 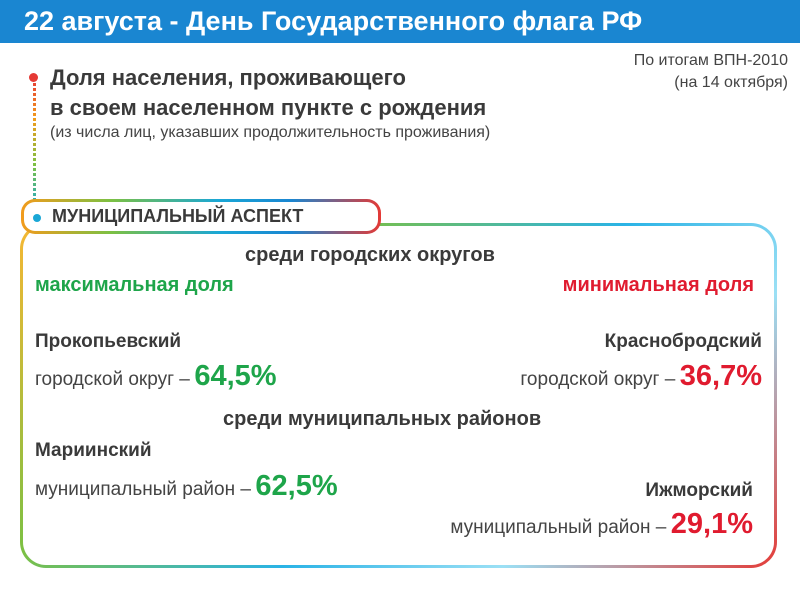 What do you see at coordinates (710, 60) in the screenshot?
I see `source-line-1: По итогам ВПН-2010` at bounding box center [710, 60].